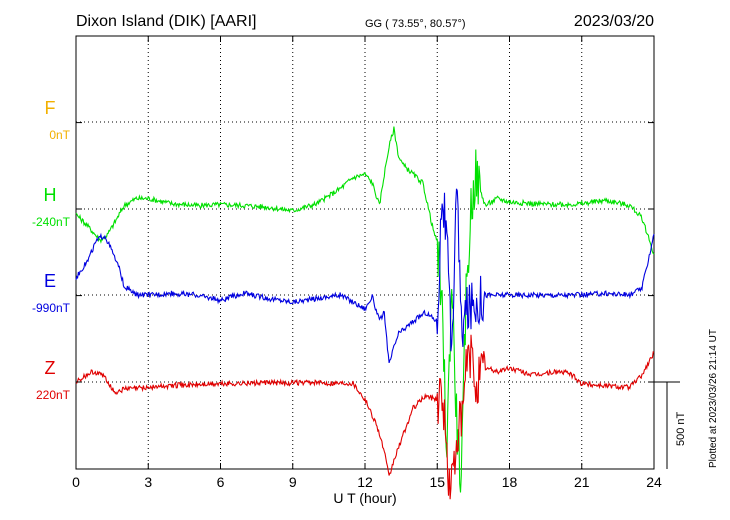 The image size is (730, 520). I want to click on channel-name-H: H, so click(50, 195).